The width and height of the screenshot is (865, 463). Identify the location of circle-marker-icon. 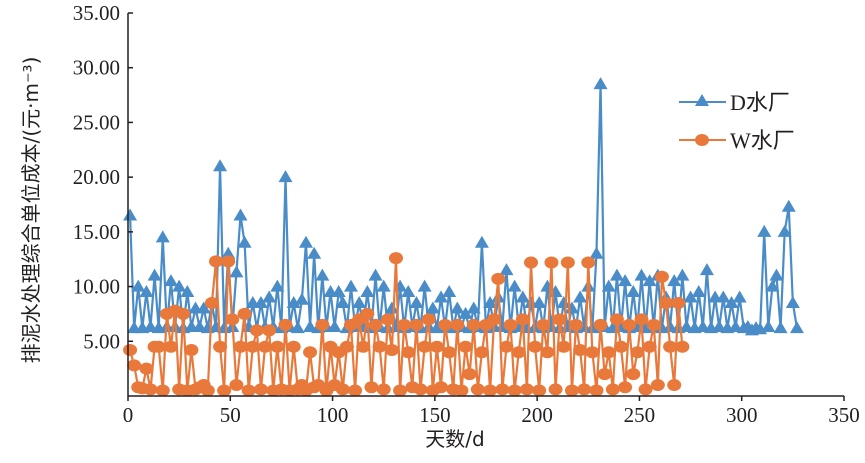
(702, 140).